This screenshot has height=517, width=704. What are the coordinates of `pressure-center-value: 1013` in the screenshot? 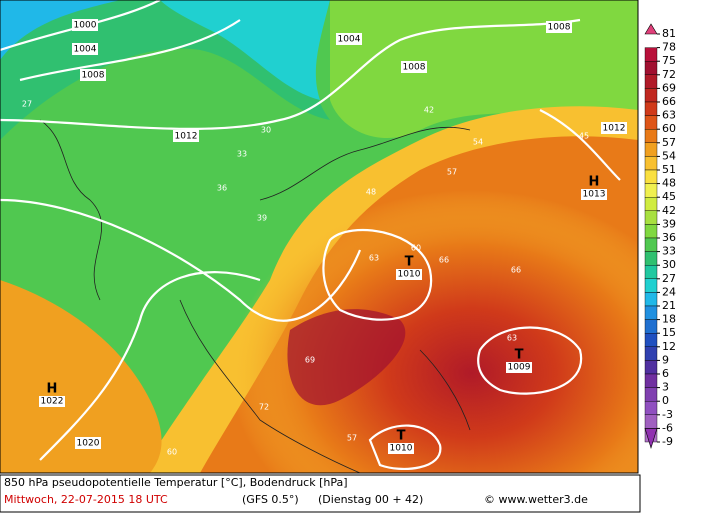 It's located at (594, 195).